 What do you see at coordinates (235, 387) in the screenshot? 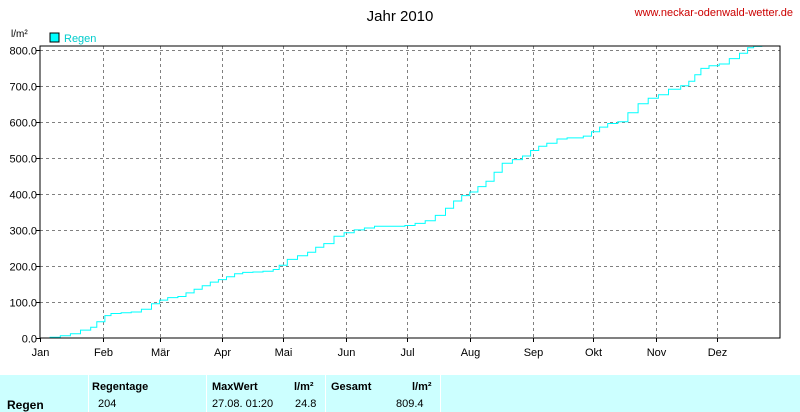
I see `header-maxwert: MaxWert` at bounding box center [235, 387].